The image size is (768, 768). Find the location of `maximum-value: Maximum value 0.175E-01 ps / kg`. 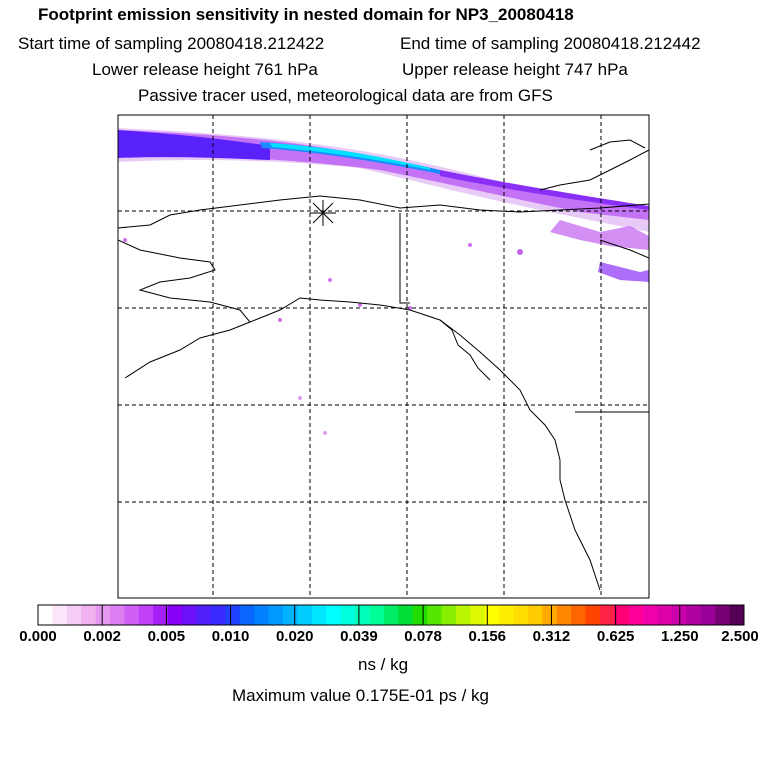

maximum-value: Maximum value 0.175E-01 ps / kg is located at coordinates (361, 695).